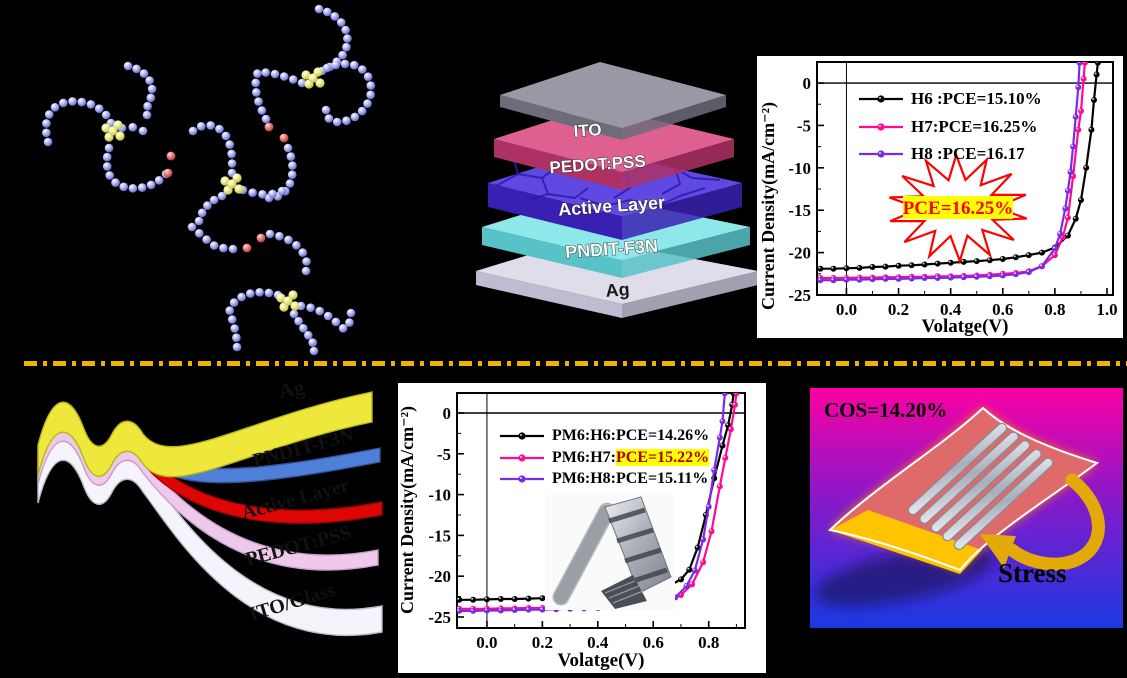  What do you see at coordinates (998, 551) in the screenshot?
I see `stress-arrow-head` at bounding box center [998, 551].